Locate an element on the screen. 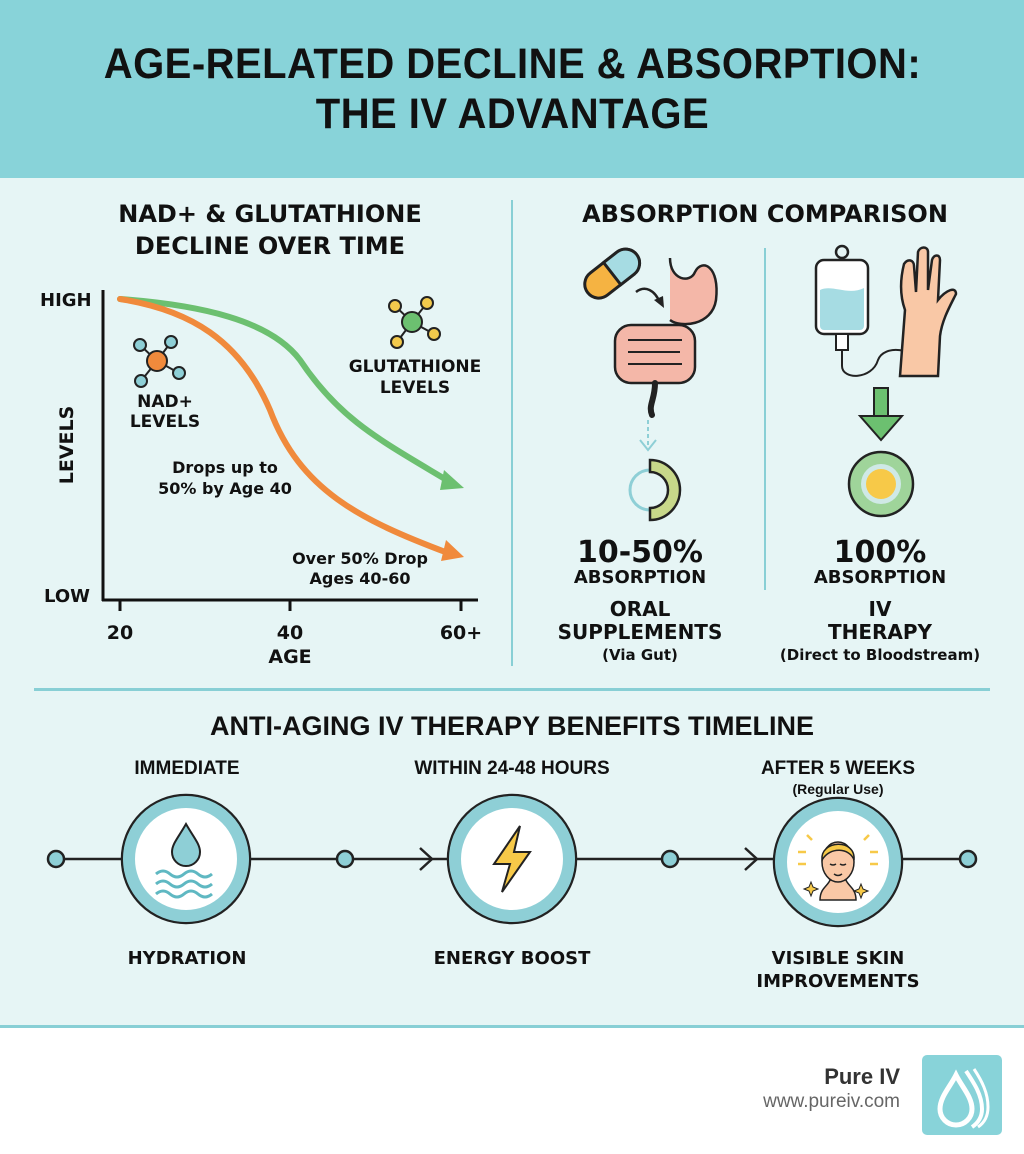  glutathione-label: GLUTATHIONE LEVELS is located at coordinates (415, 378).